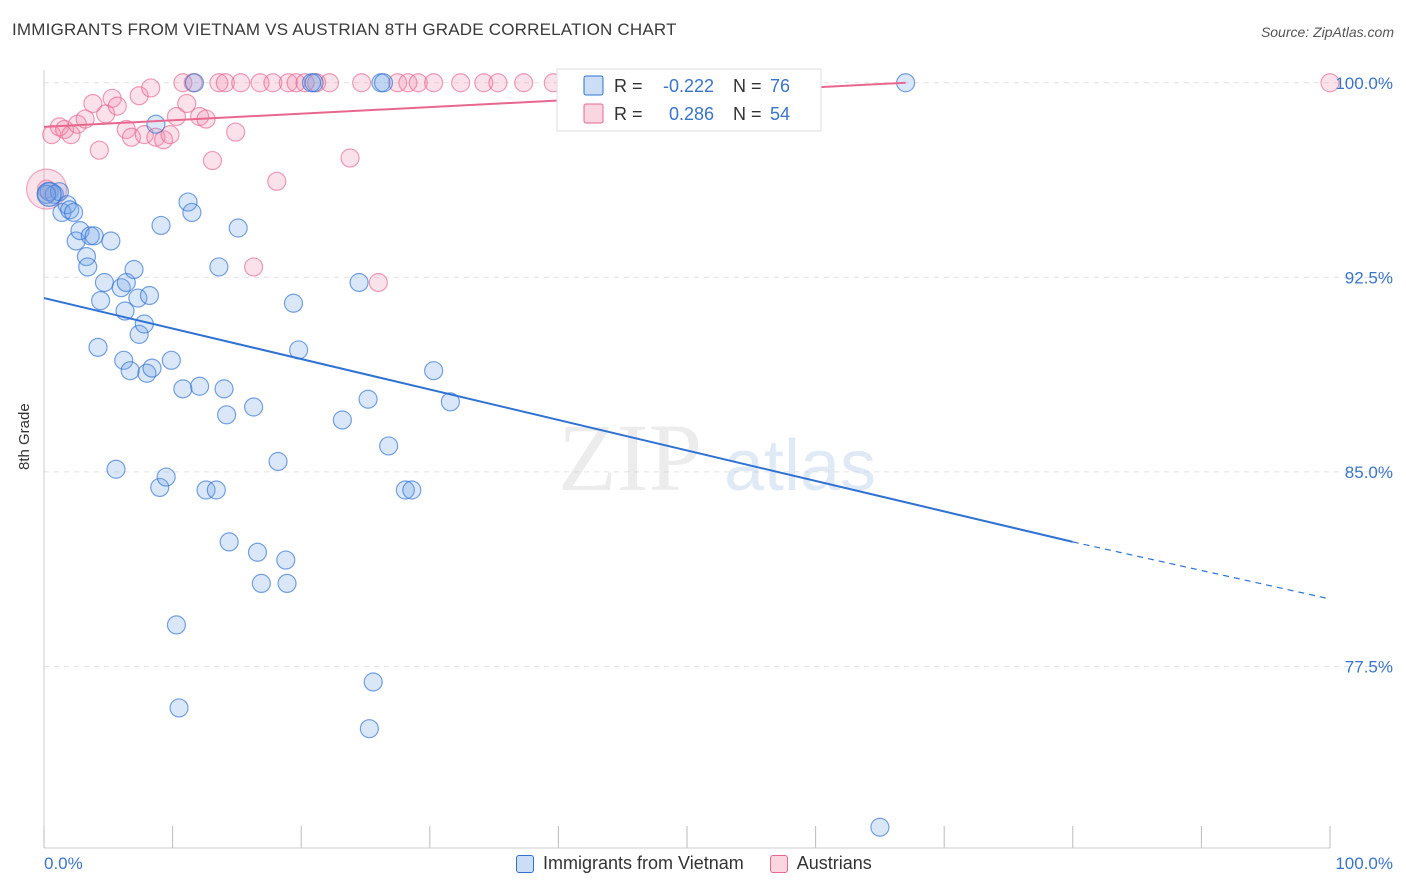  I want to click on stats-r-value-2: 0.286, so click(691, 114).